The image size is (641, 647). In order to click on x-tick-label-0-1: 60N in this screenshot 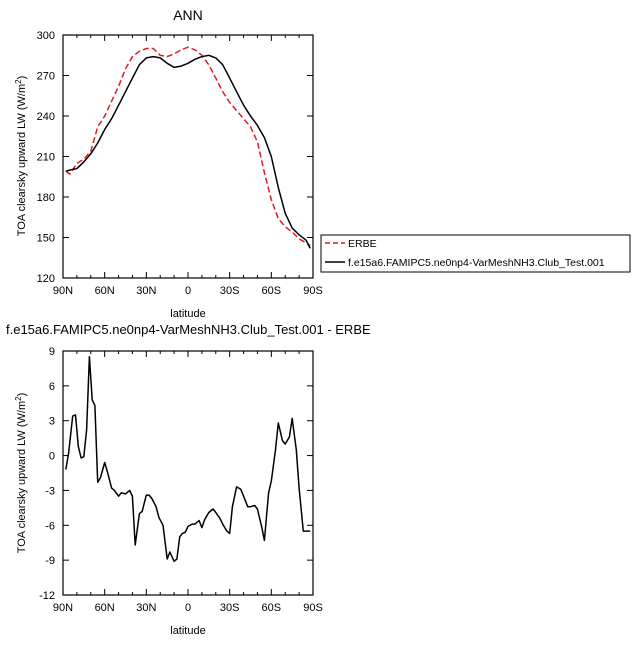, I will do `click(105, 291)`.